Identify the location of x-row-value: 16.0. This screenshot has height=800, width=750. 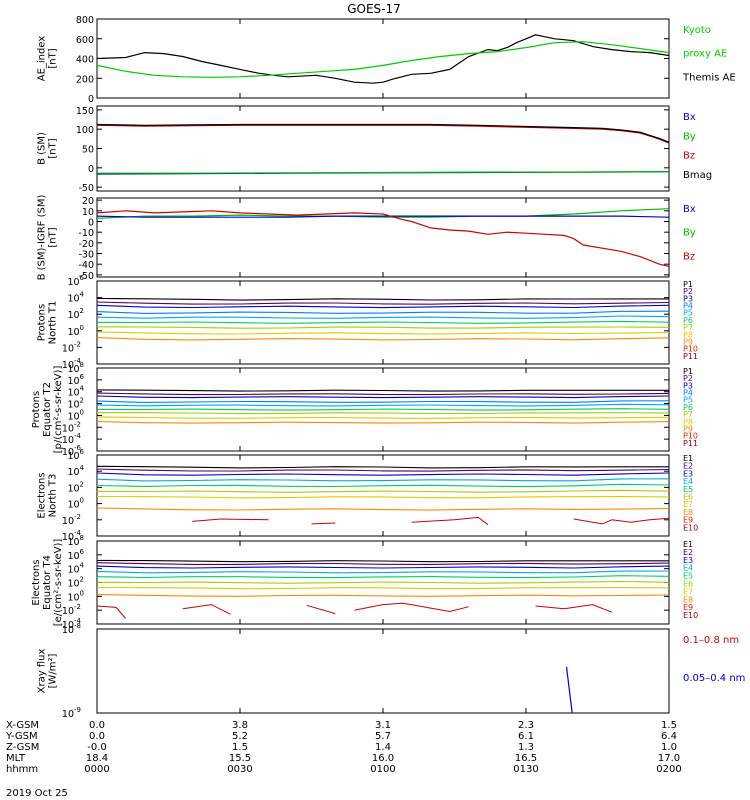
(383, 758).